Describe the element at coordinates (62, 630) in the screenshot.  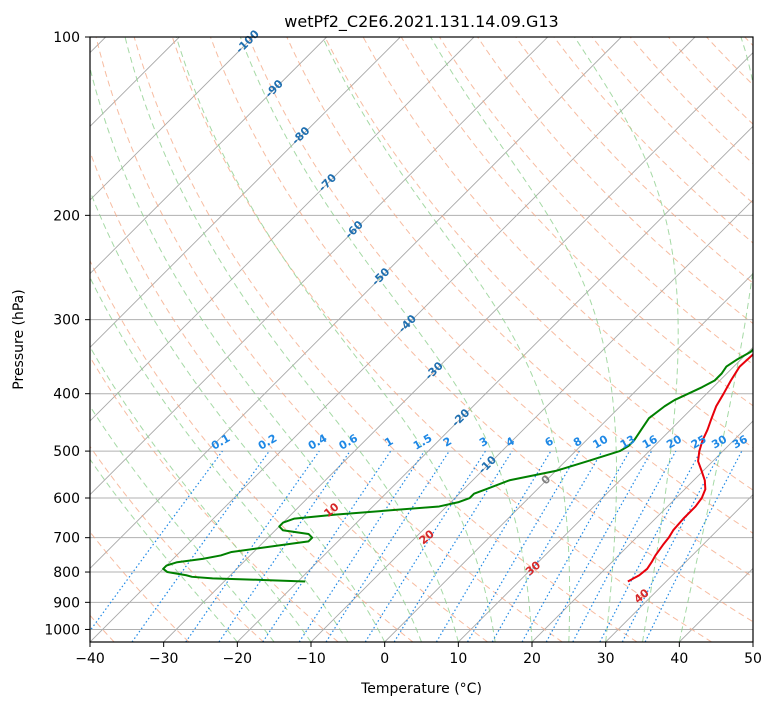
I see `y-tick-label: 1000` at that location.